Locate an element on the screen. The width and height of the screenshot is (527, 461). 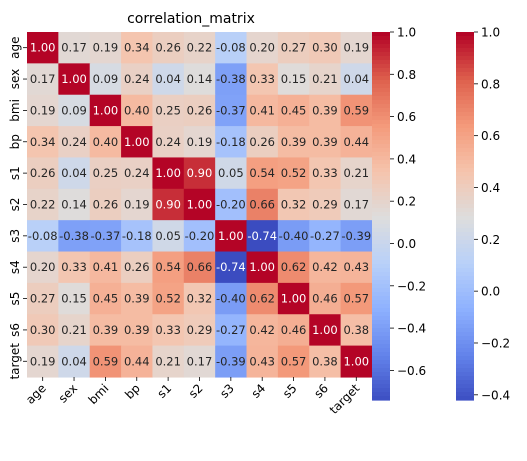
colorbar-tick-label: 0.0 is located at coordinates (406, 244).